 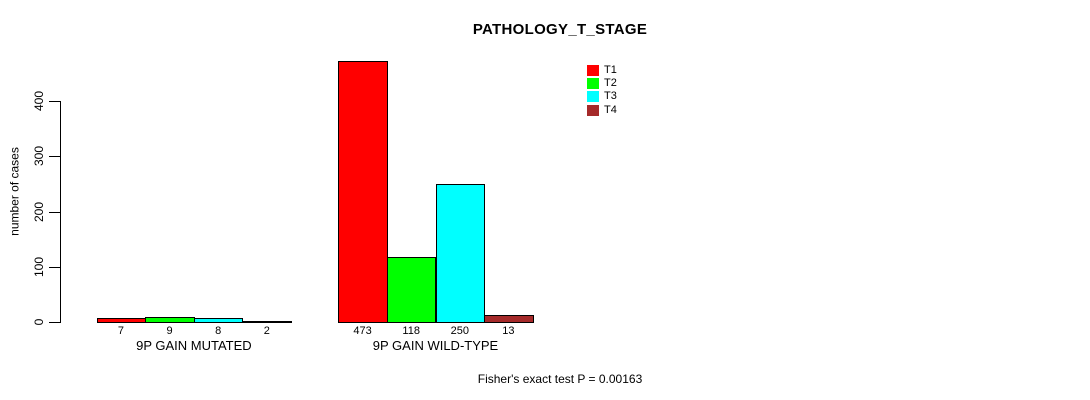 I want to click on bar-value-label: 9, so click(x=169, y=331).